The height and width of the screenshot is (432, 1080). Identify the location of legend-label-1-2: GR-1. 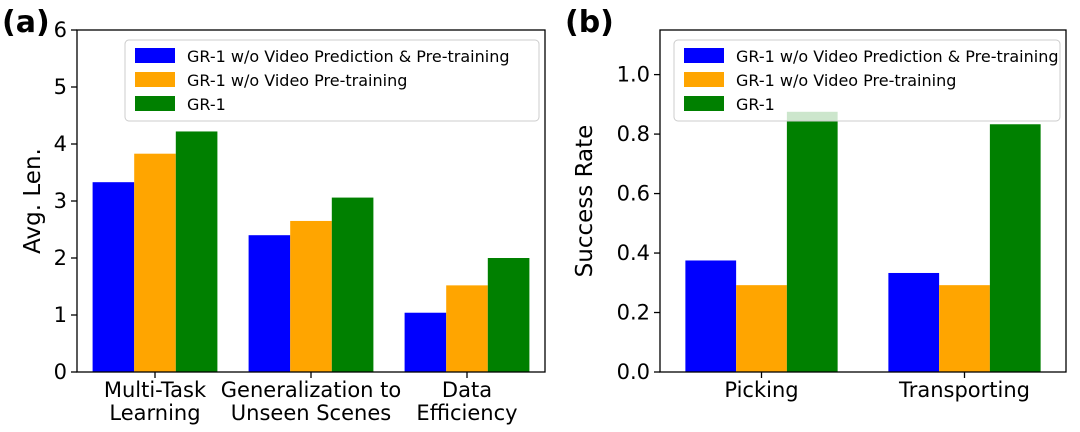
(755, 104).